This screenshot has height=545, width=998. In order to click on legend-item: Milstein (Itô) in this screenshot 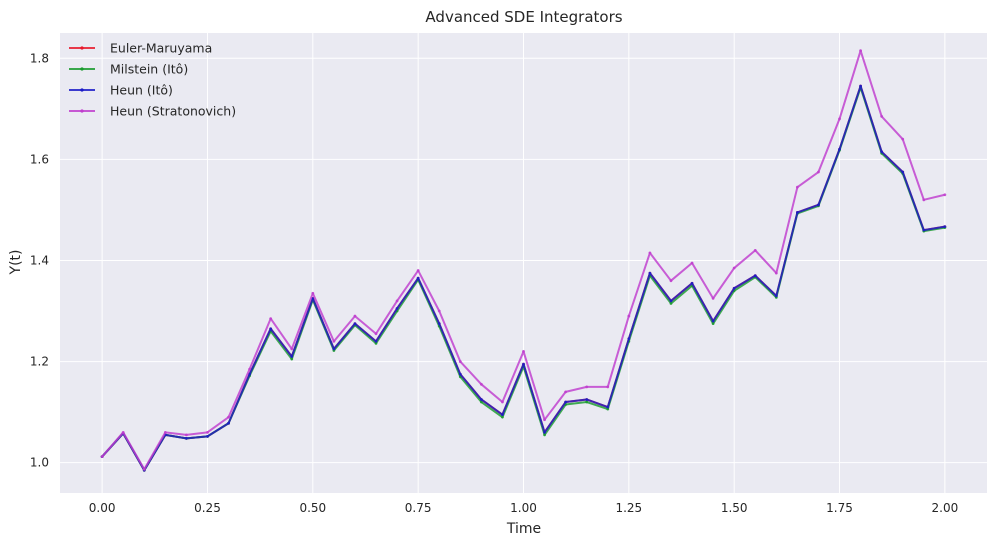, I will do `click(128, 69)`.